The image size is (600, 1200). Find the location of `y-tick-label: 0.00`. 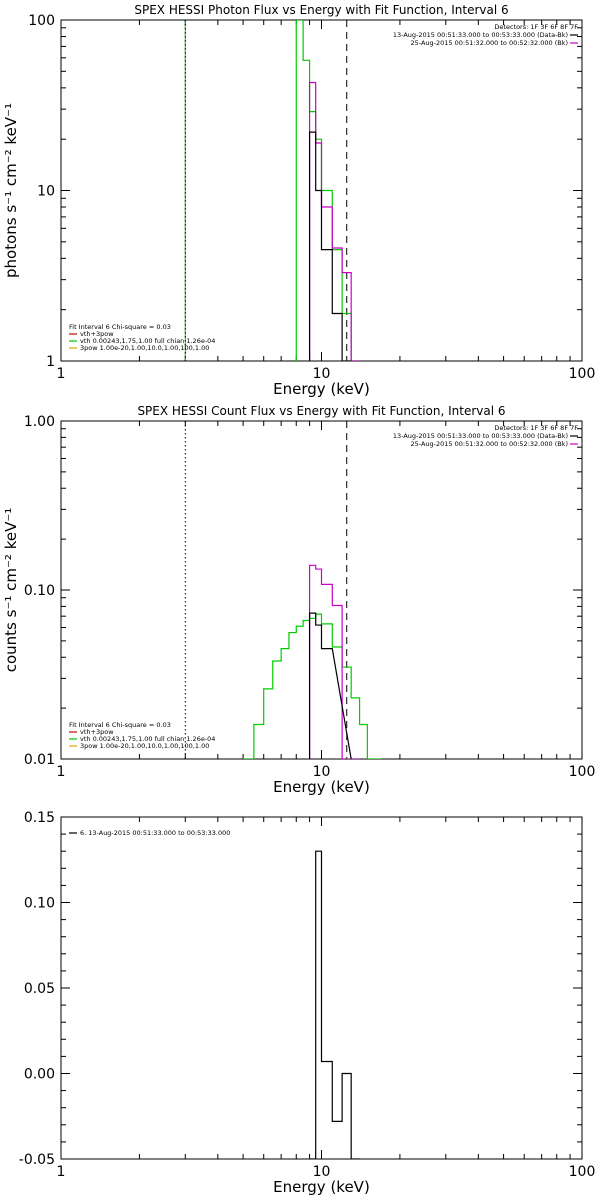

y-tick-label: 0.00 is located at coordinates (39, 1075).